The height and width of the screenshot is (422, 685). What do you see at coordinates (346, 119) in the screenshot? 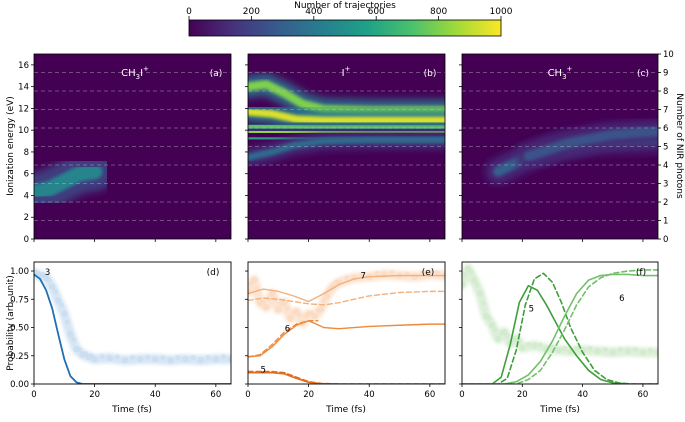
I see `heatmap-b-bands` at bounding box center [346, 119].